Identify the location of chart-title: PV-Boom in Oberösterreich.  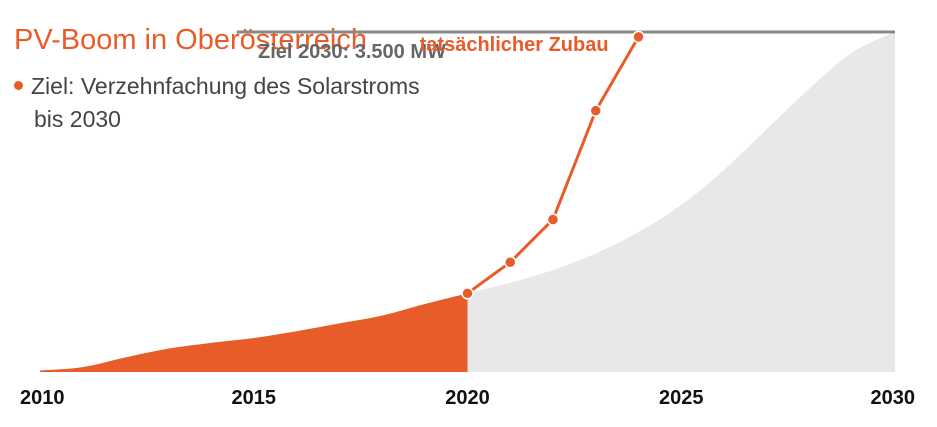
(190, 40).